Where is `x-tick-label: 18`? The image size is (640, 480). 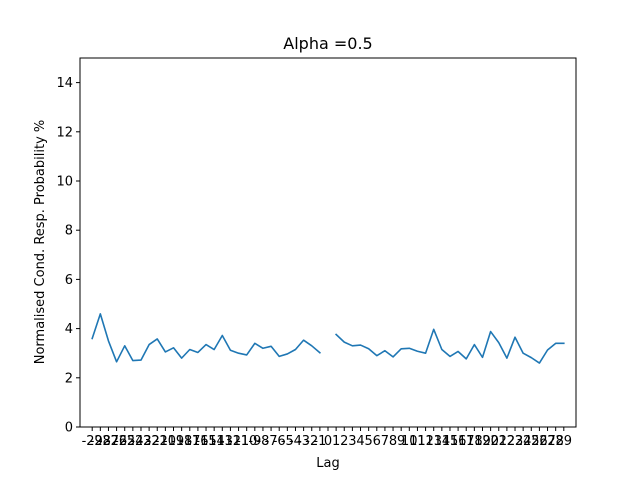 x-tick-label: 18 is located at coordinates (474, 441).